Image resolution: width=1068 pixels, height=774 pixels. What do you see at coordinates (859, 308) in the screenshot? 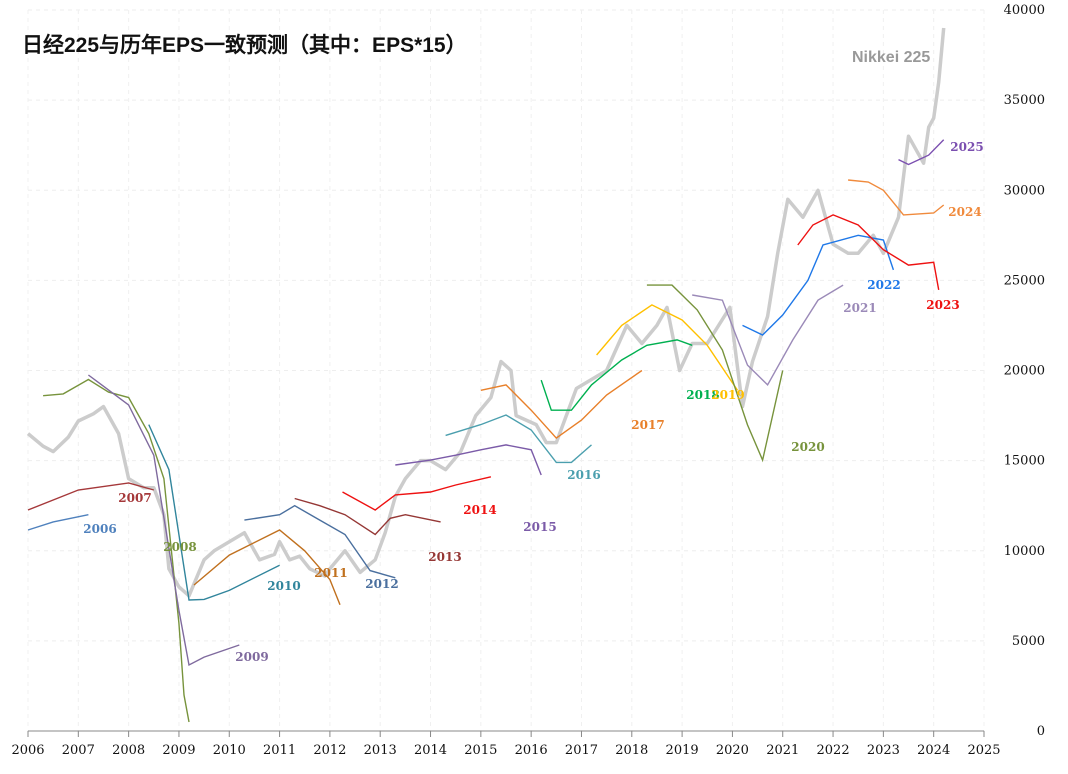
I see `series-label-2021: 2021` at bounding box center [859, 308].